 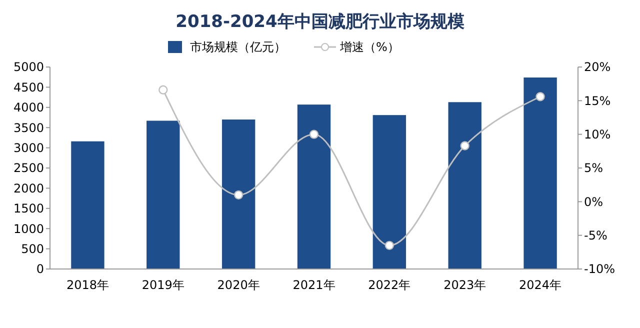 What do you see at coordinates (28, 168) in the screenshot?
I see `y-tick-label: 2500` at bounding box center [28, 168].